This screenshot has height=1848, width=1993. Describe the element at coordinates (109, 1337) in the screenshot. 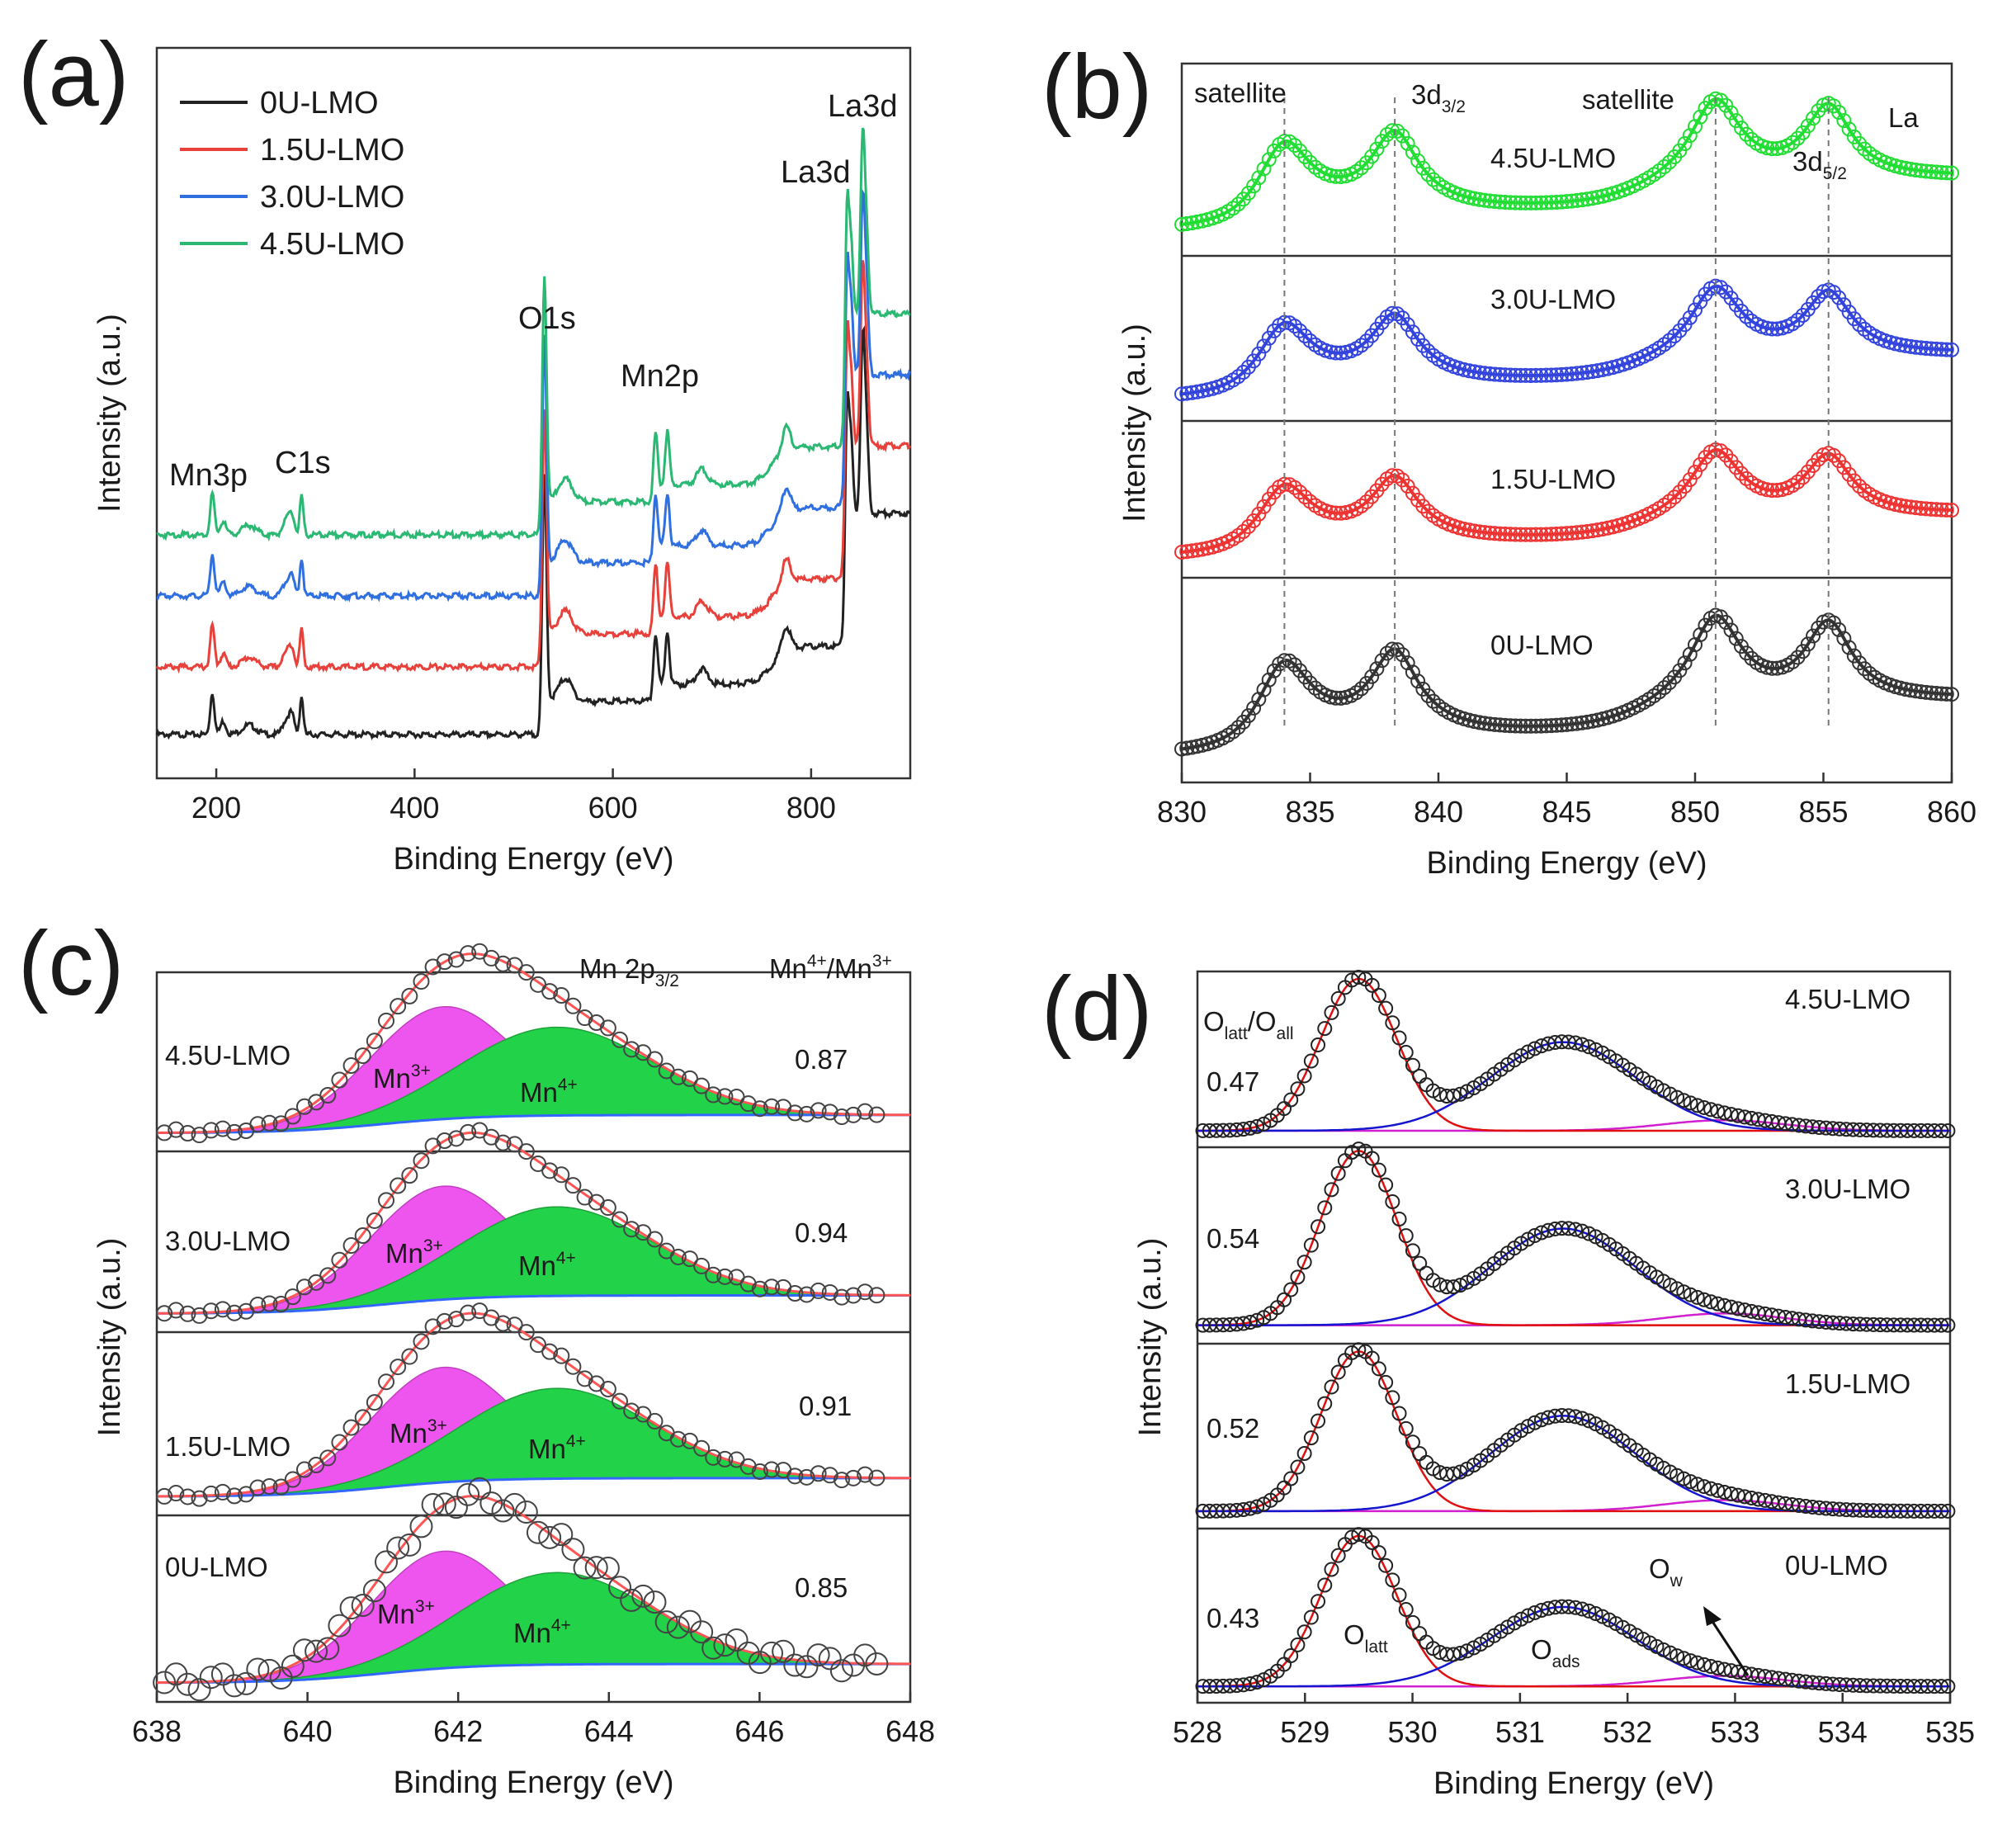

I see `panel-c-y-axis-label: Intensity (a.u.)` at that location.